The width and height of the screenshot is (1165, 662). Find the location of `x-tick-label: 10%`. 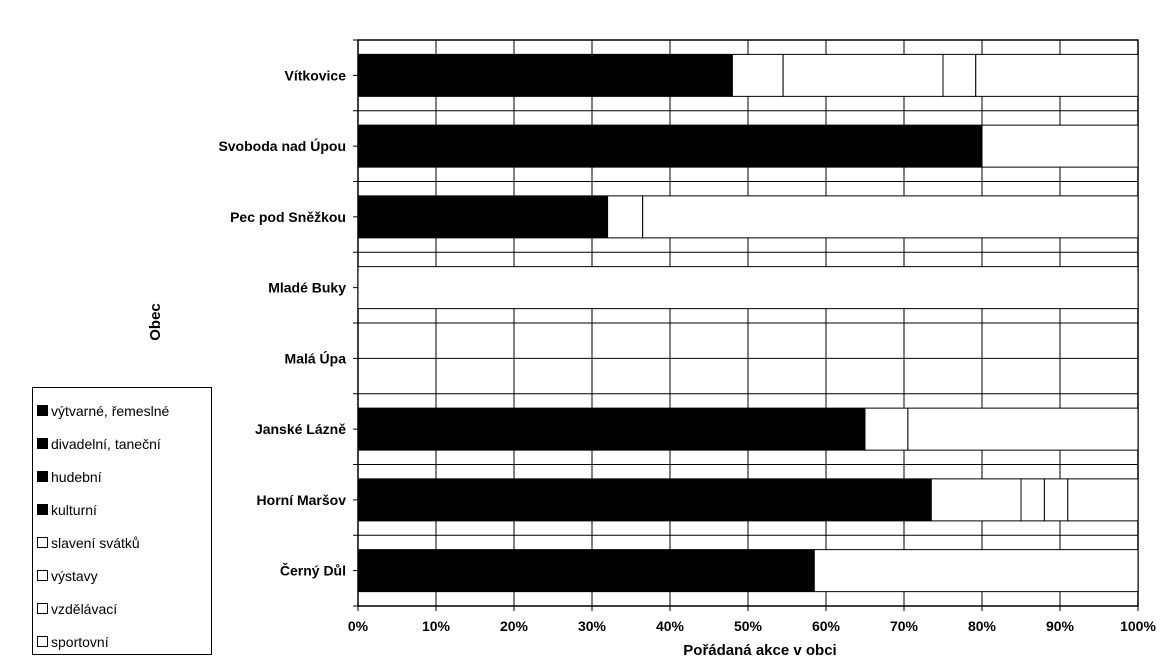

x-tick-label: 10% is located at coordinates (436, 626).